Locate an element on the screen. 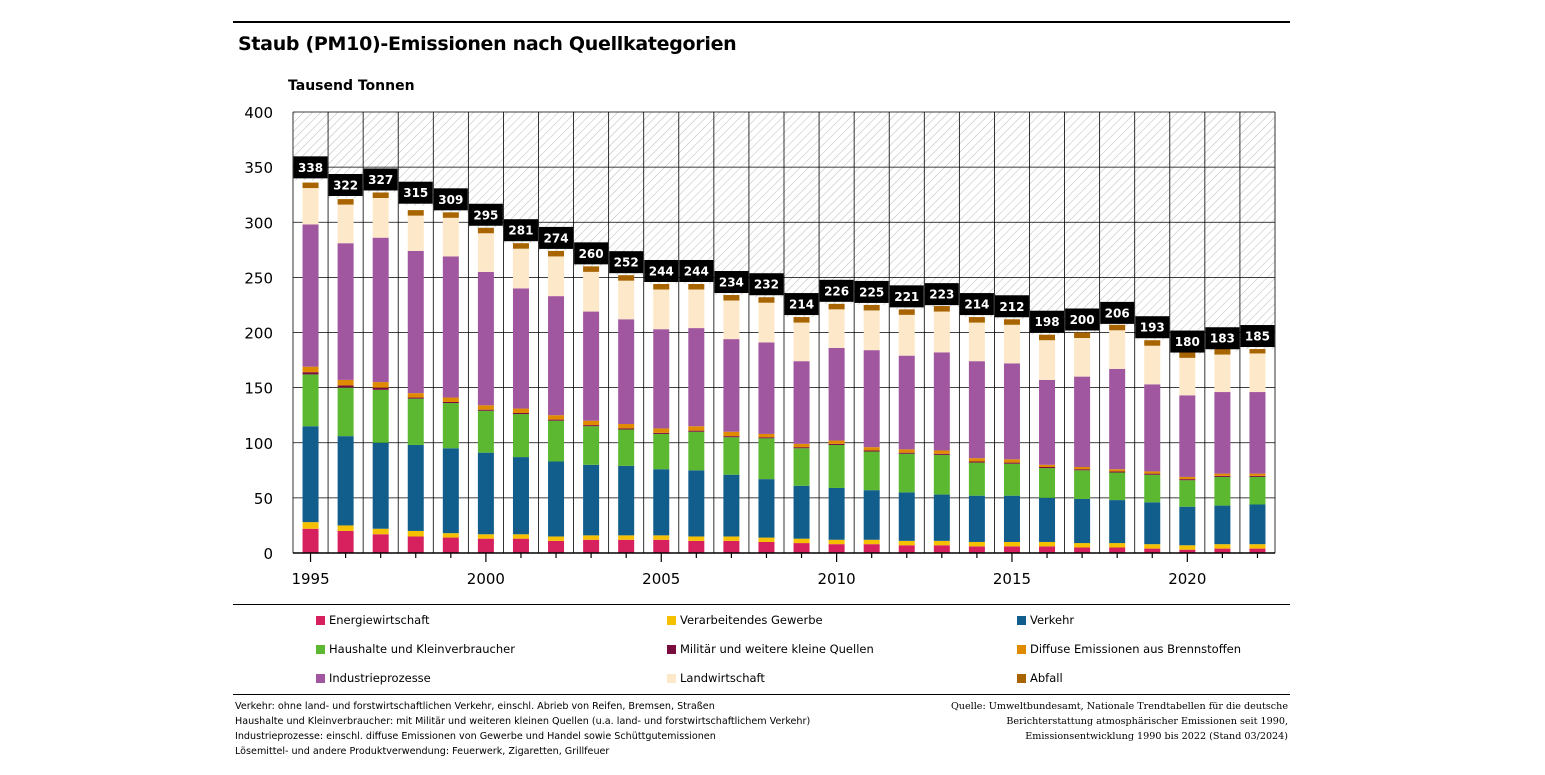 The height and width of the screenshot is (775, 1545). legend-label: Militär und weitere kleine Quellen is located at coordinates (777, 649).